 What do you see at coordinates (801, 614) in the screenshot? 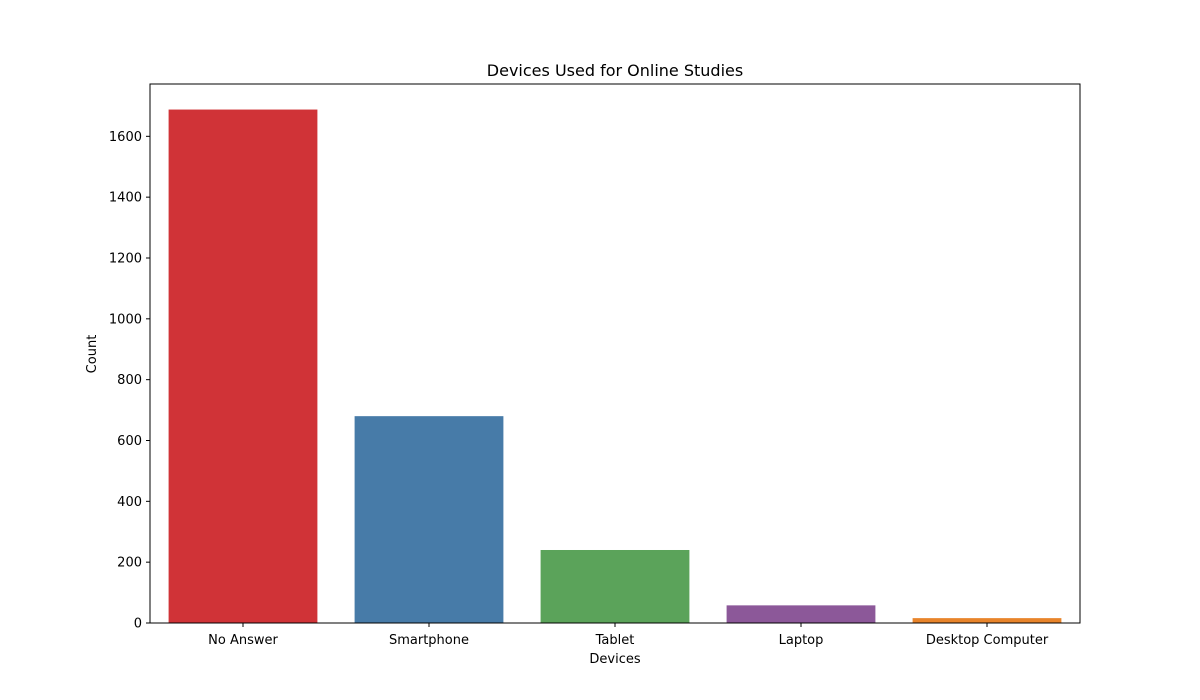
I see `bar-laptop` at bounding box center [801, 614].